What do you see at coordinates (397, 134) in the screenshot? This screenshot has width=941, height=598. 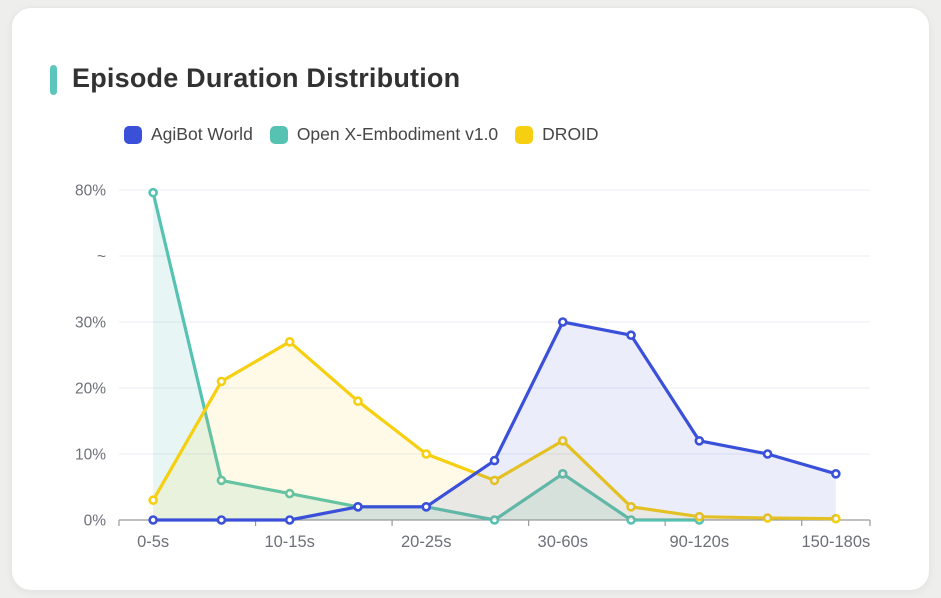 I see `legend-label: Open X-Embodiment v1.0` at bounding box center [397, 134].